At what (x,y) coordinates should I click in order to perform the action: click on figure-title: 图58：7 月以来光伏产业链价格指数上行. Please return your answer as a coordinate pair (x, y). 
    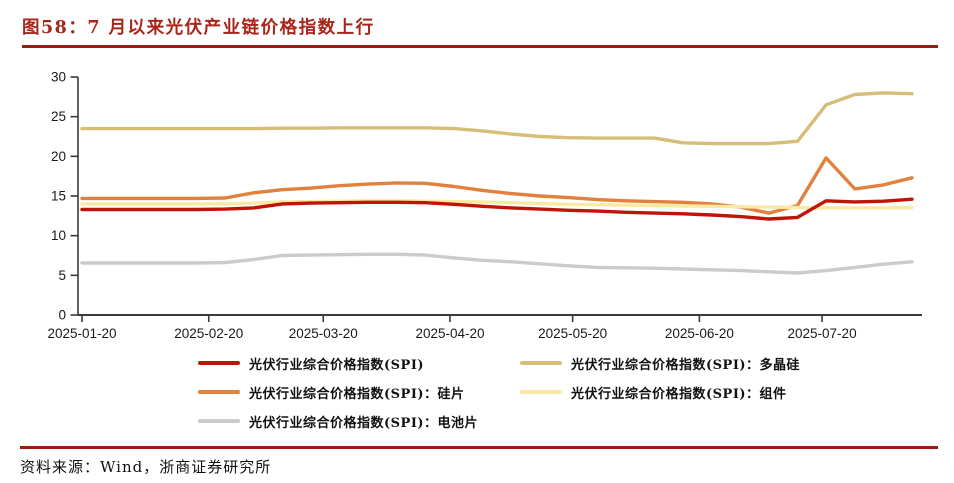
    Looking at the image, I should click on (198, 28).